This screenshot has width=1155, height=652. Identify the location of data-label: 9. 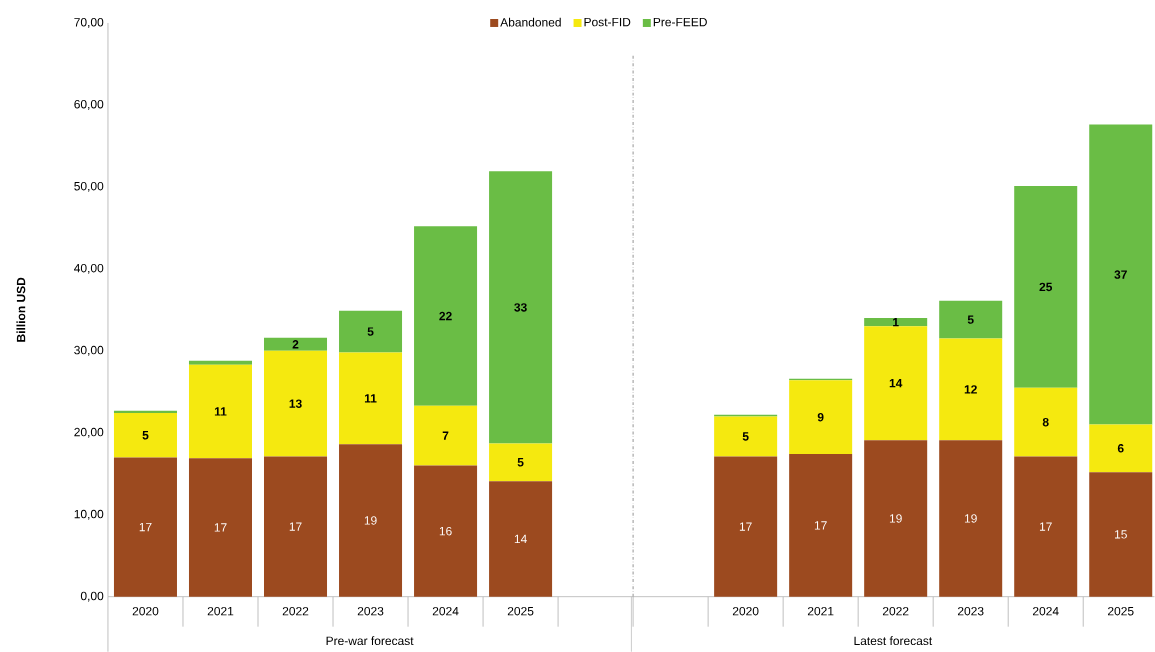
(820, 417).